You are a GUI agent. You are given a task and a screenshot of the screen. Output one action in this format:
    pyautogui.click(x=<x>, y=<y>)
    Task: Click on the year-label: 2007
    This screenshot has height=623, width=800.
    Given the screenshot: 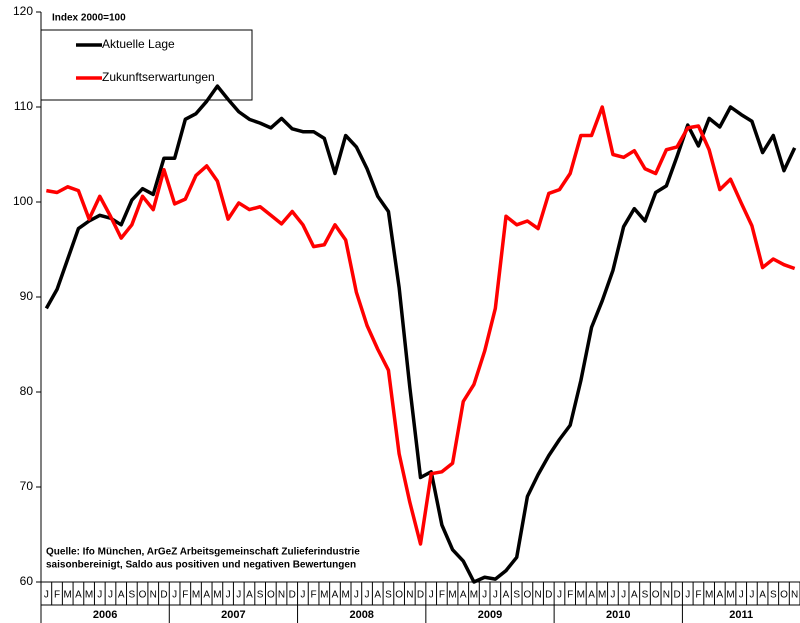 What is the action you would take?
    pyautogui.click(x=233, y=615)
    